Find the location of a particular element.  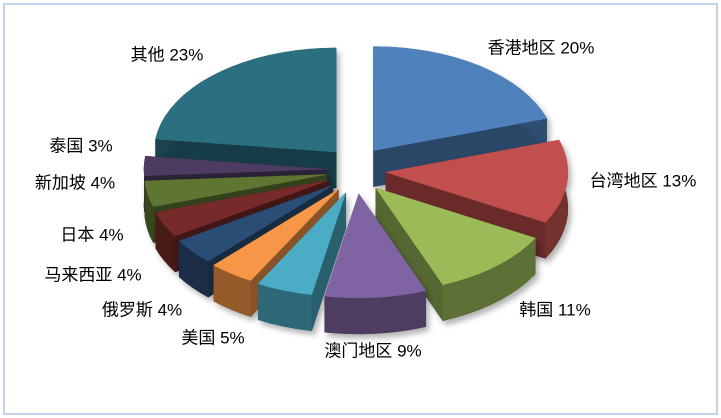

slice-label-usa: 美国 5% is located at coordinates (213, 338).